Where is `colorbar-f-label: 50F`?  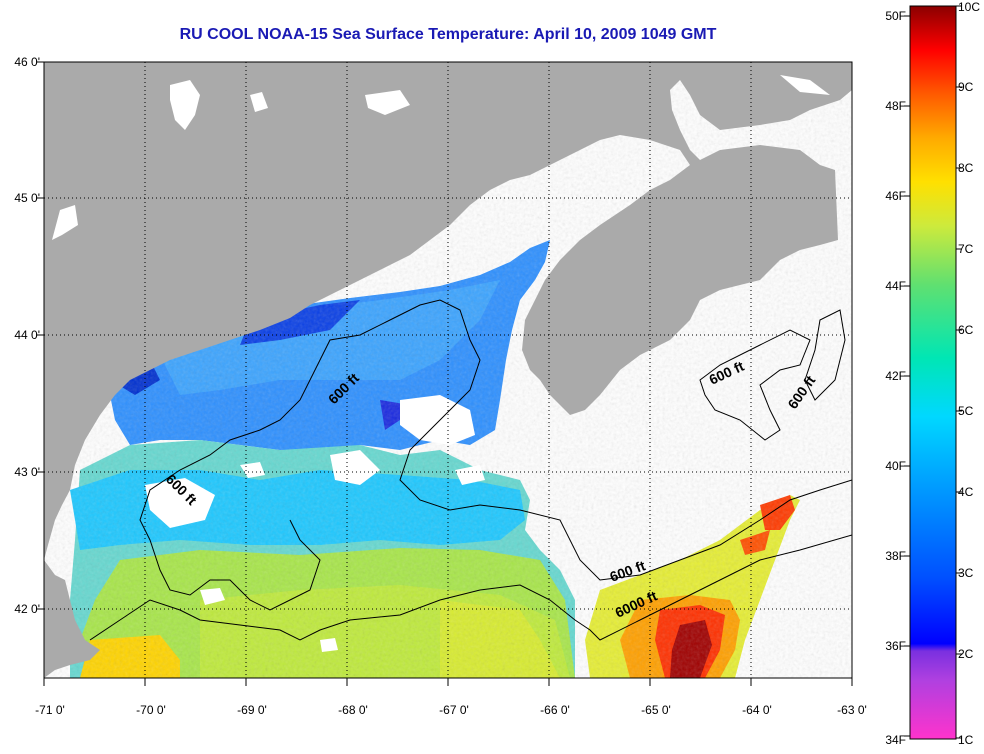 colorbar-f-label: 50F is located at coordinates (895, 16).